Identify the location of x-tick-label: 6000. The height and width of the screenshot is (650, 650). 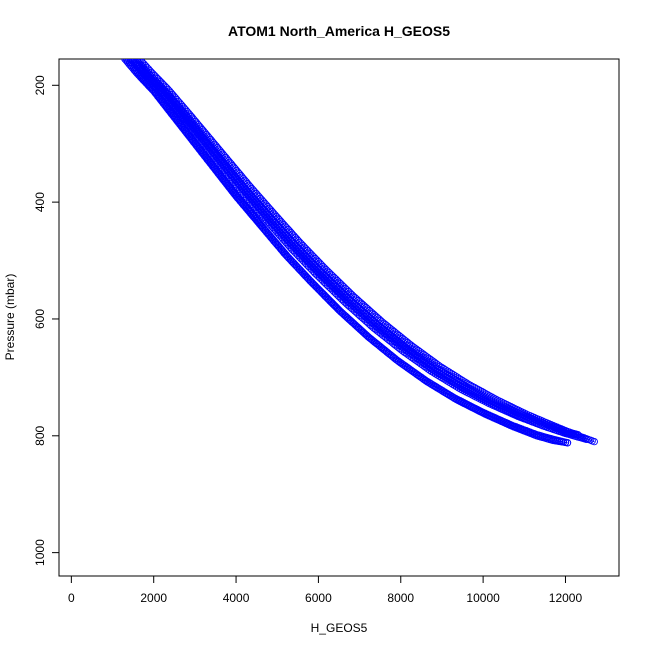
(318, 598).